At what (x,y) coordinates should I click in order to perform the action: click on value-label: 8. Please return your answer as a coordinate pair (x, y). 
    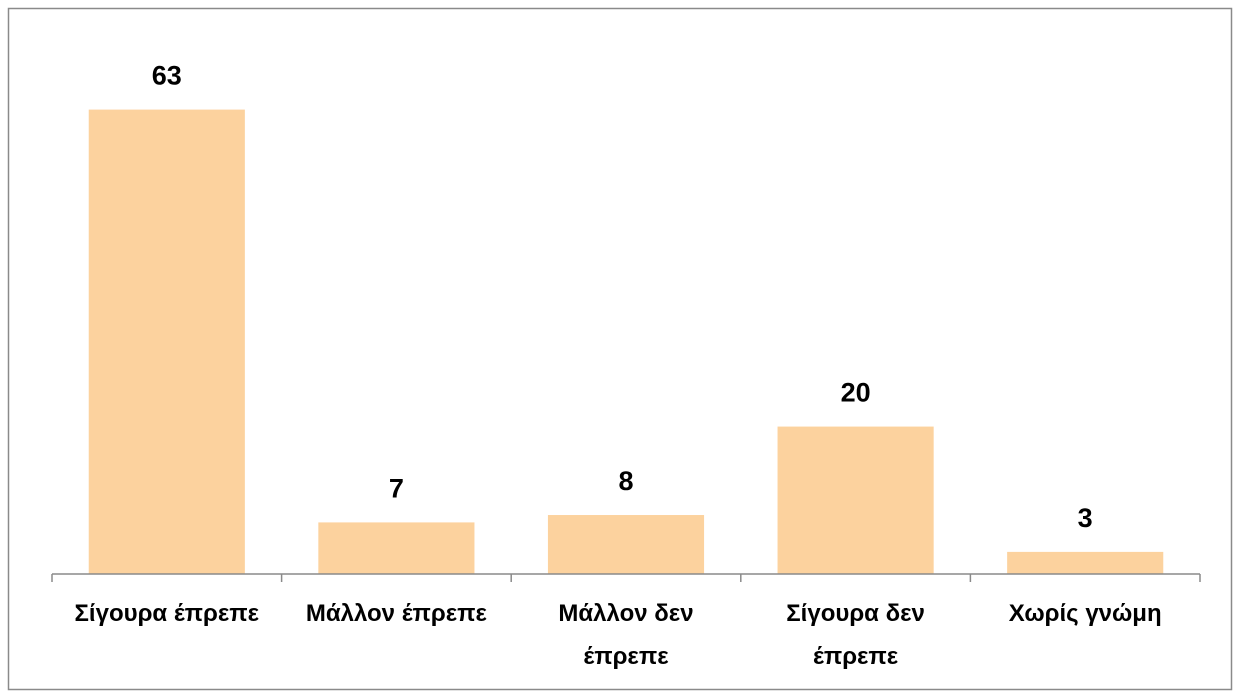
    Looking at the image, I should click on (625, 481).